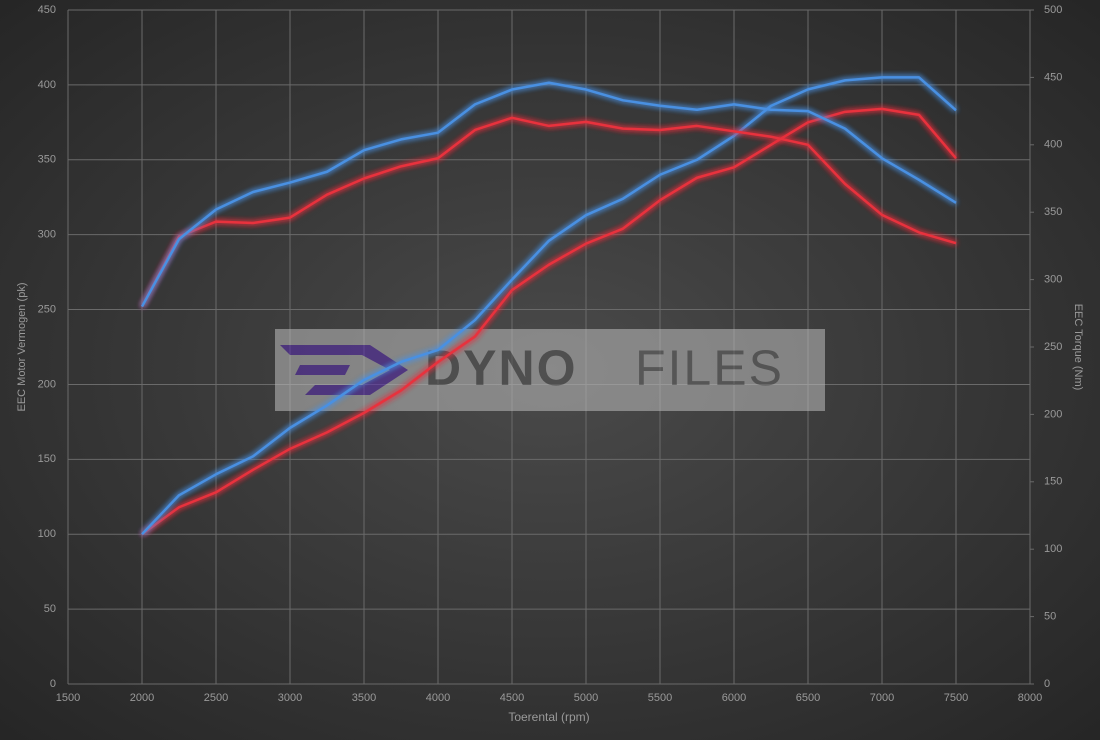 The height and width of the screenshot is (740, 1100). Describe the element at coordinates (1053, 549) in the screenshot. I see `y2-tick-label: 100` at that location.